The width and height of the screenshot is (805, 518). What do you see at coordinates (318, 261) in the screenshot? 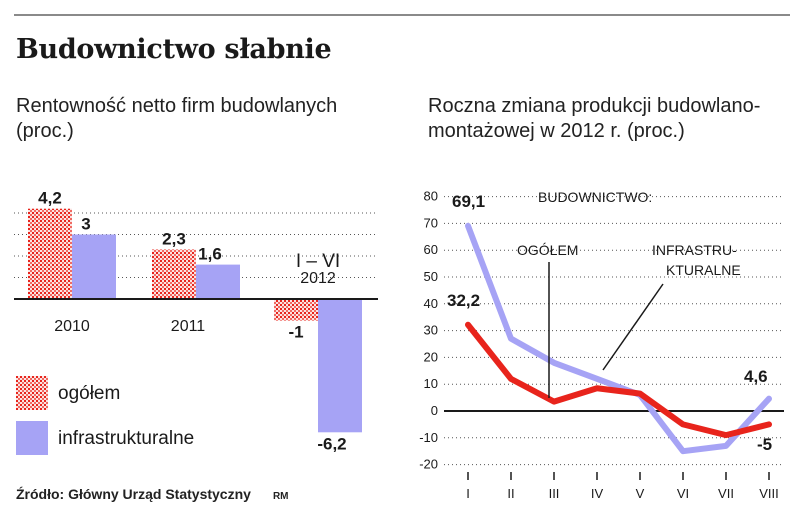
I see `category-label-2012-period: I – VI` at bounding box center [318, 261].